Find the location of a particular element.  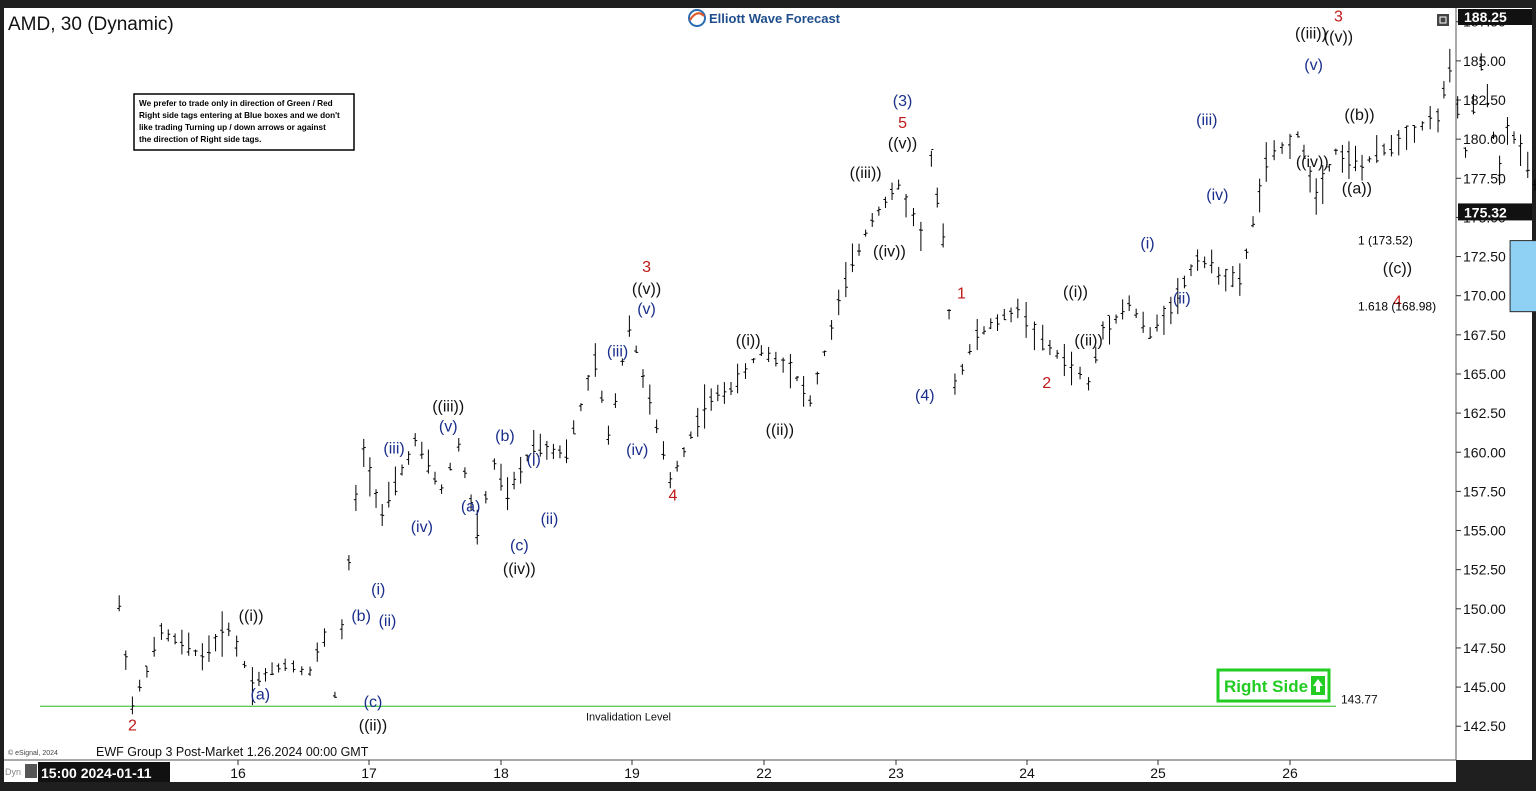

y-tick-label: 145.00 is located at coordinates (1484, 687).